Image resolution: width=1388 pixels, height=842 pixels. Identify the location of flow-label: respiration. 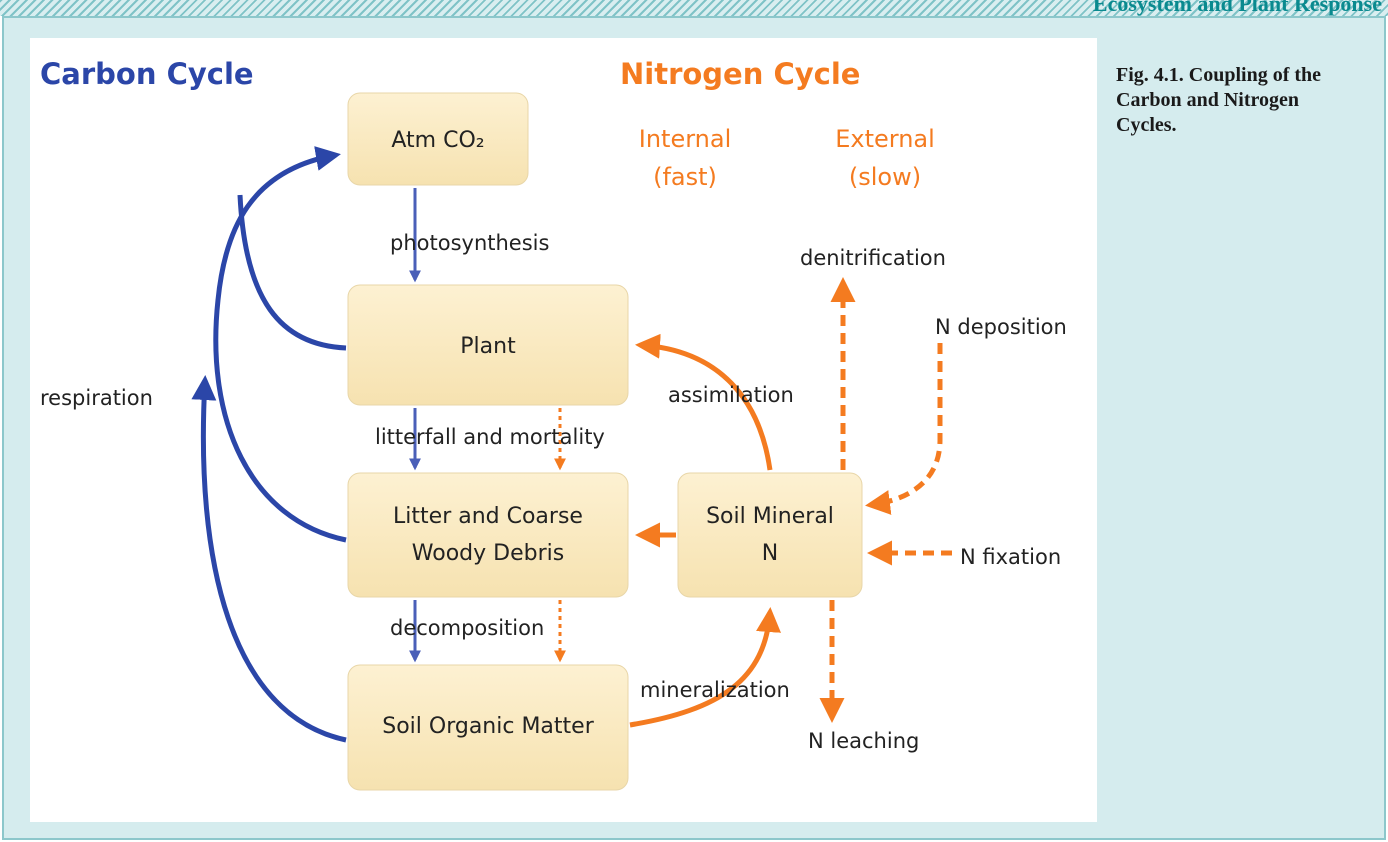
(96, 398).